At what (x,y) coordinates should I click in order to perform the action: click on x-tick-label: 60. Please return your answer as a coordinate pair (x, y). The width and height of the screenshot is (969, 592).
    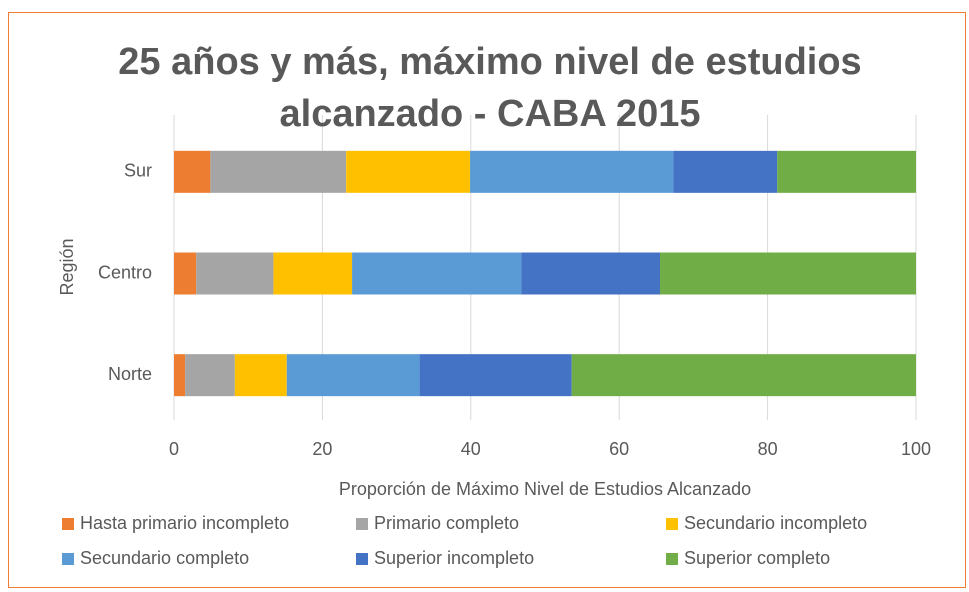
    Looking at the image, I should click on (619, 449).